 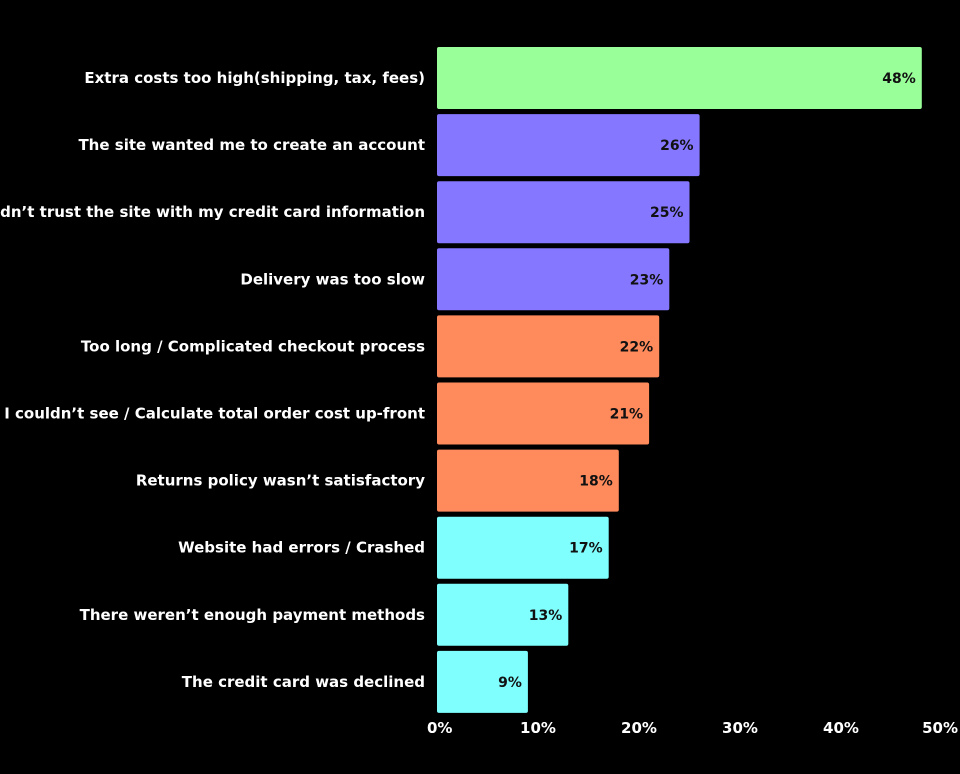 I want to click on x-tick-label: 40%, so click(x=841, y=728).